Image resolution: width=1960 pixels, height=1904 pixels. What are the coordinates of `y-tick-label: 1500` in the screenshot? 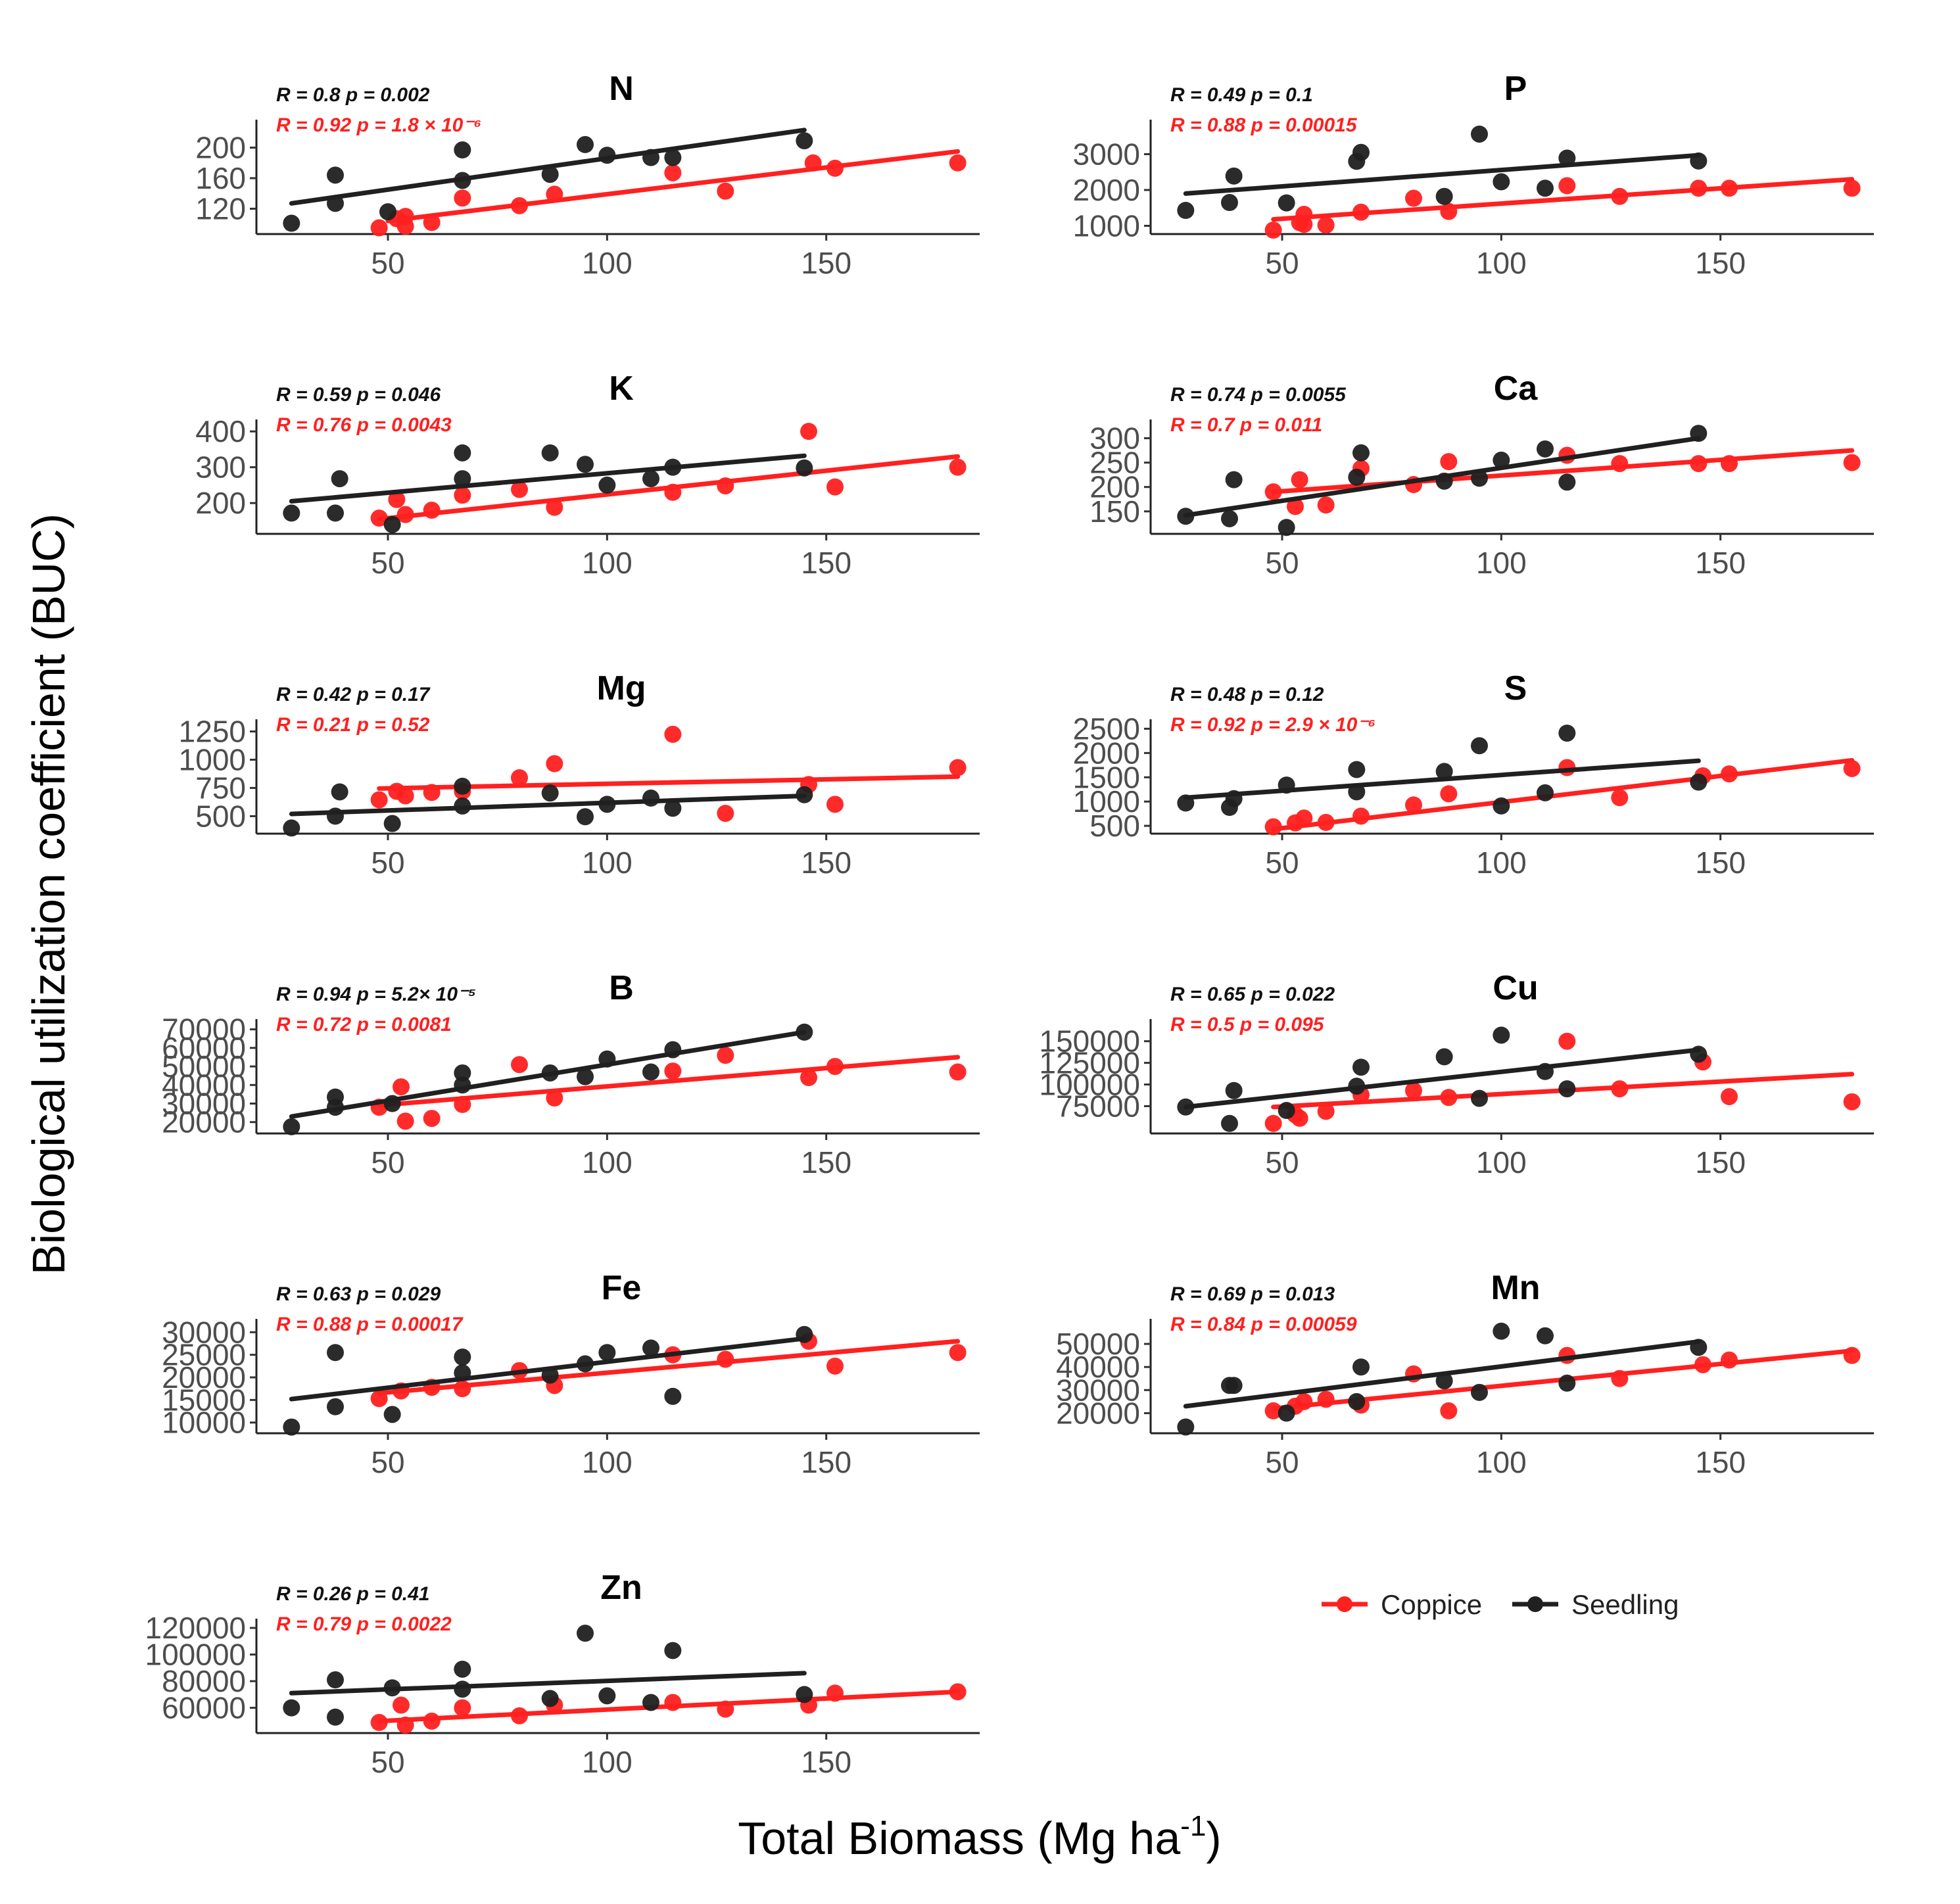 It's located at (1106, 777).